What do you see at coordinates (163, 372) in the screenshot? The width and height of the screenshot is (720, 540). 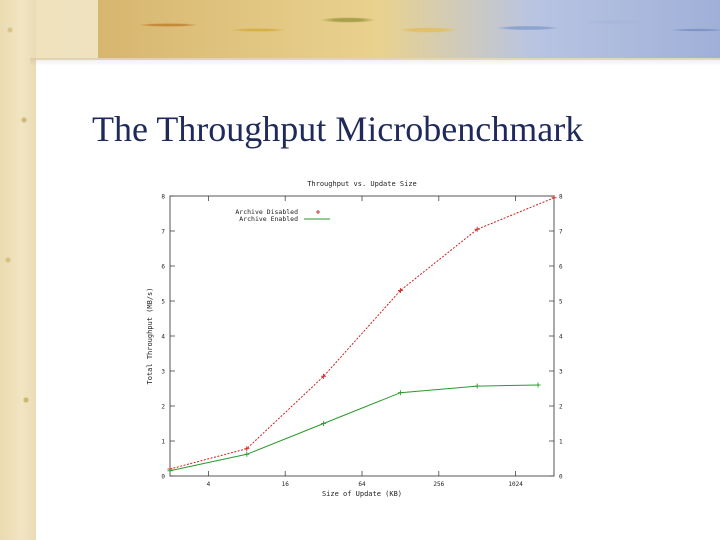 I see `y-tick-label-left: 3` at bounding box center [163, 372].